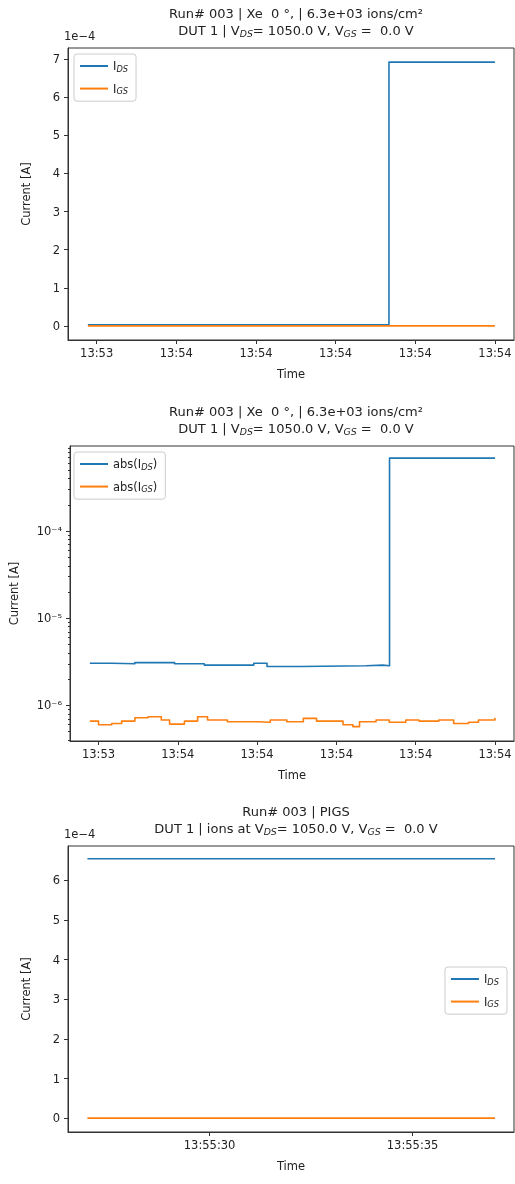 The height and width of the screenshot is (1184, 515). Describe the element at coordinates (412, 1145) in the screenshot. I see `x-tick-label: 13:55:35` at that location.